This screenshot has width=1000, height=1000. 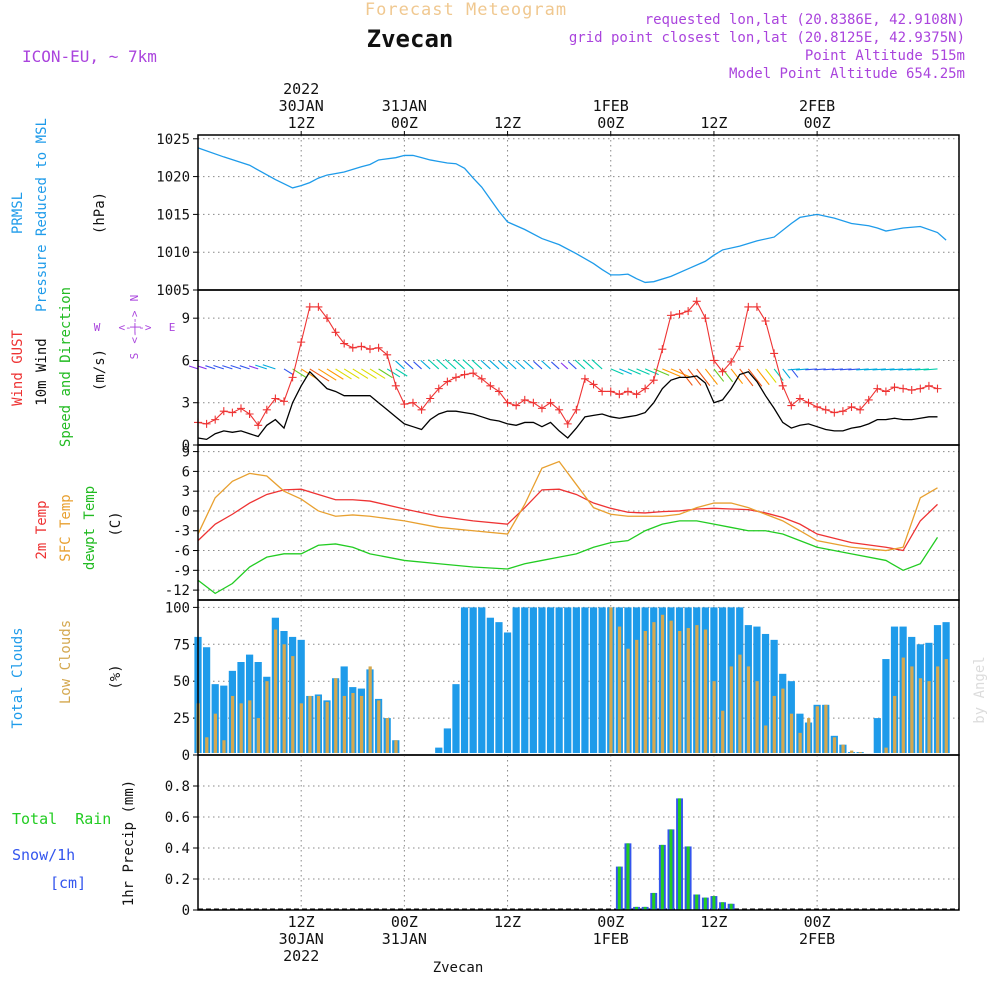 I want to click on compass-rose: W E N S <-|-> <-|->, so click(x=135, y=327).